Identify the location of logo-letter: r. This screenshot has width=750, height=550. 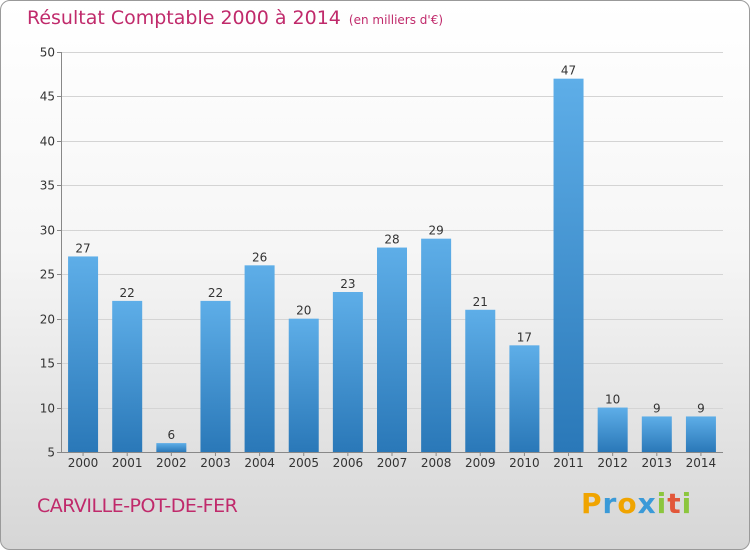
(610, 503).